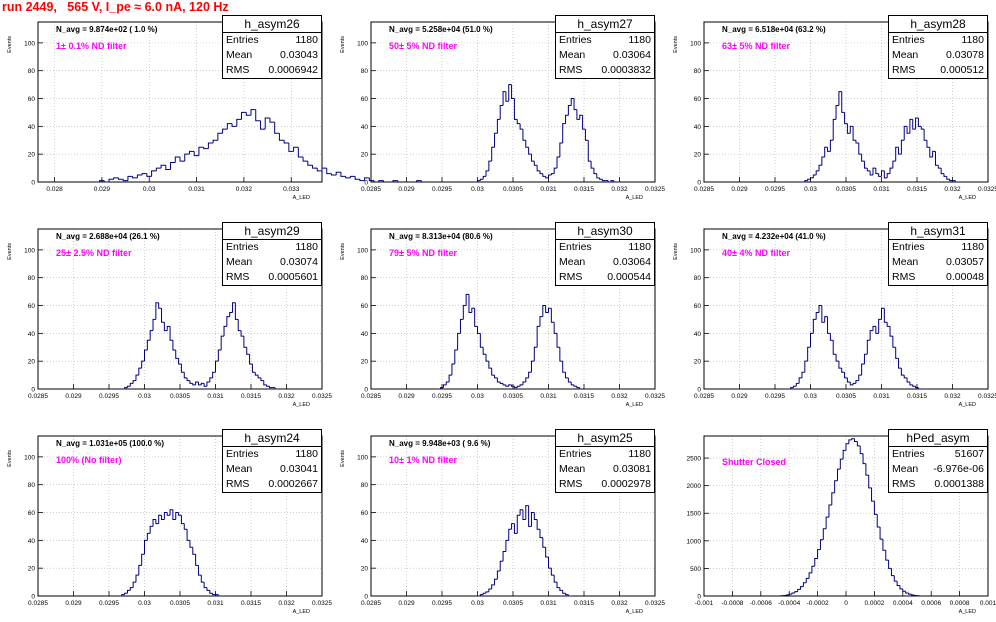  Describe the element at coordinates (938, 484) in the screenshot. I see `stats-row-rms: RMS 0.0001388` at that location.